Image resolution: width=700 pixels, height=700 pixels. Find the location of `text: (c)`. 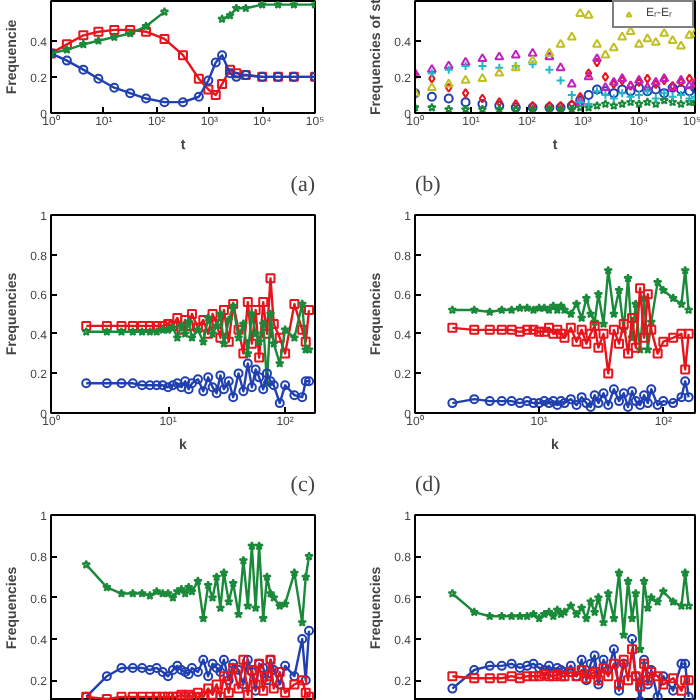

text: (c) is located at coordinates (303, 485).